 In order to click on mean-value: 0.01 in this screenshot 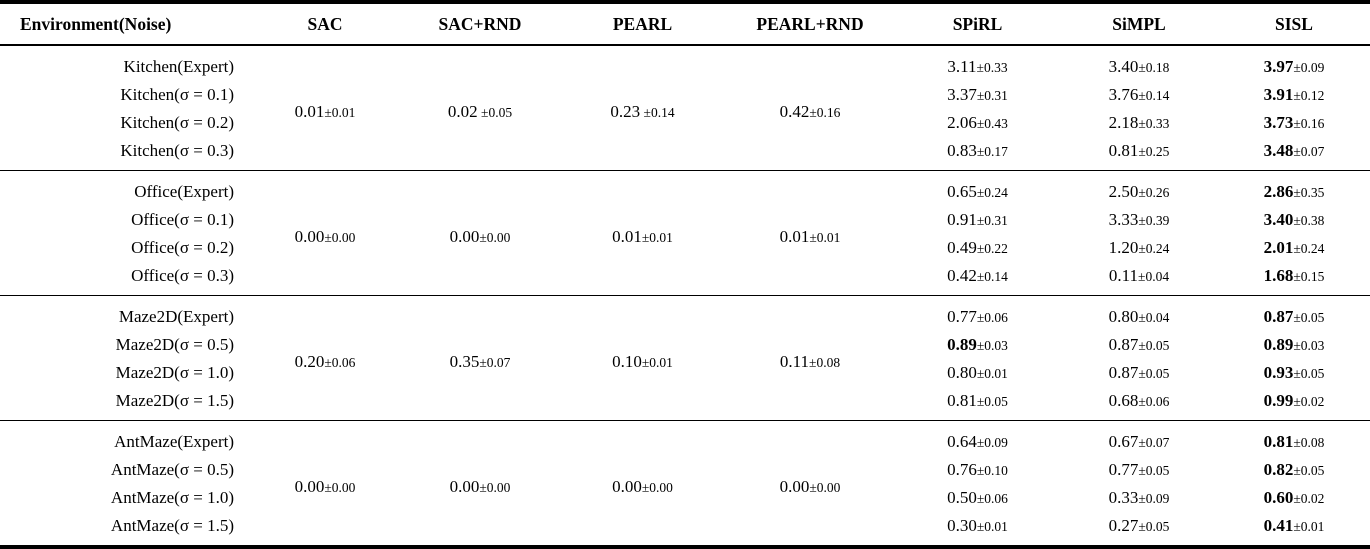, I will do `click(627, 236)`.